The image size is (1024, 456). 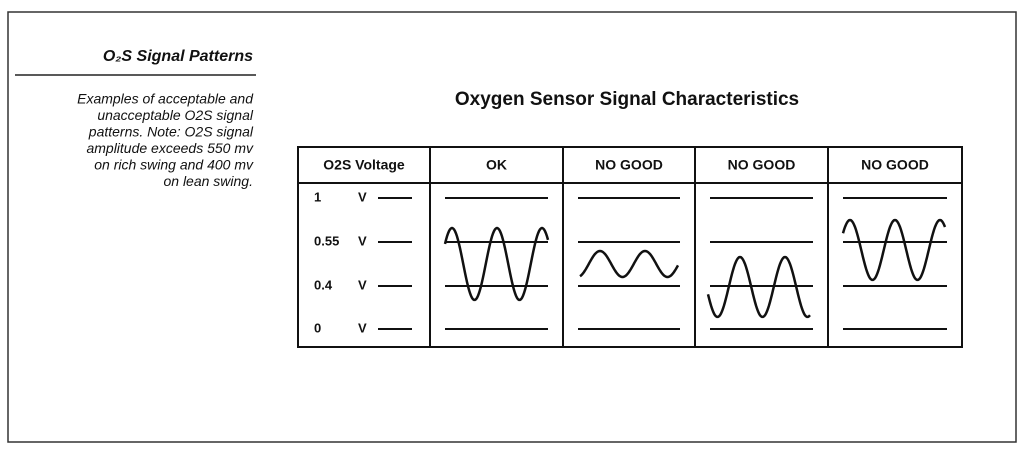 I want to click on description-line: patterns. Note: O2S signal, so click(x=171, y=132).